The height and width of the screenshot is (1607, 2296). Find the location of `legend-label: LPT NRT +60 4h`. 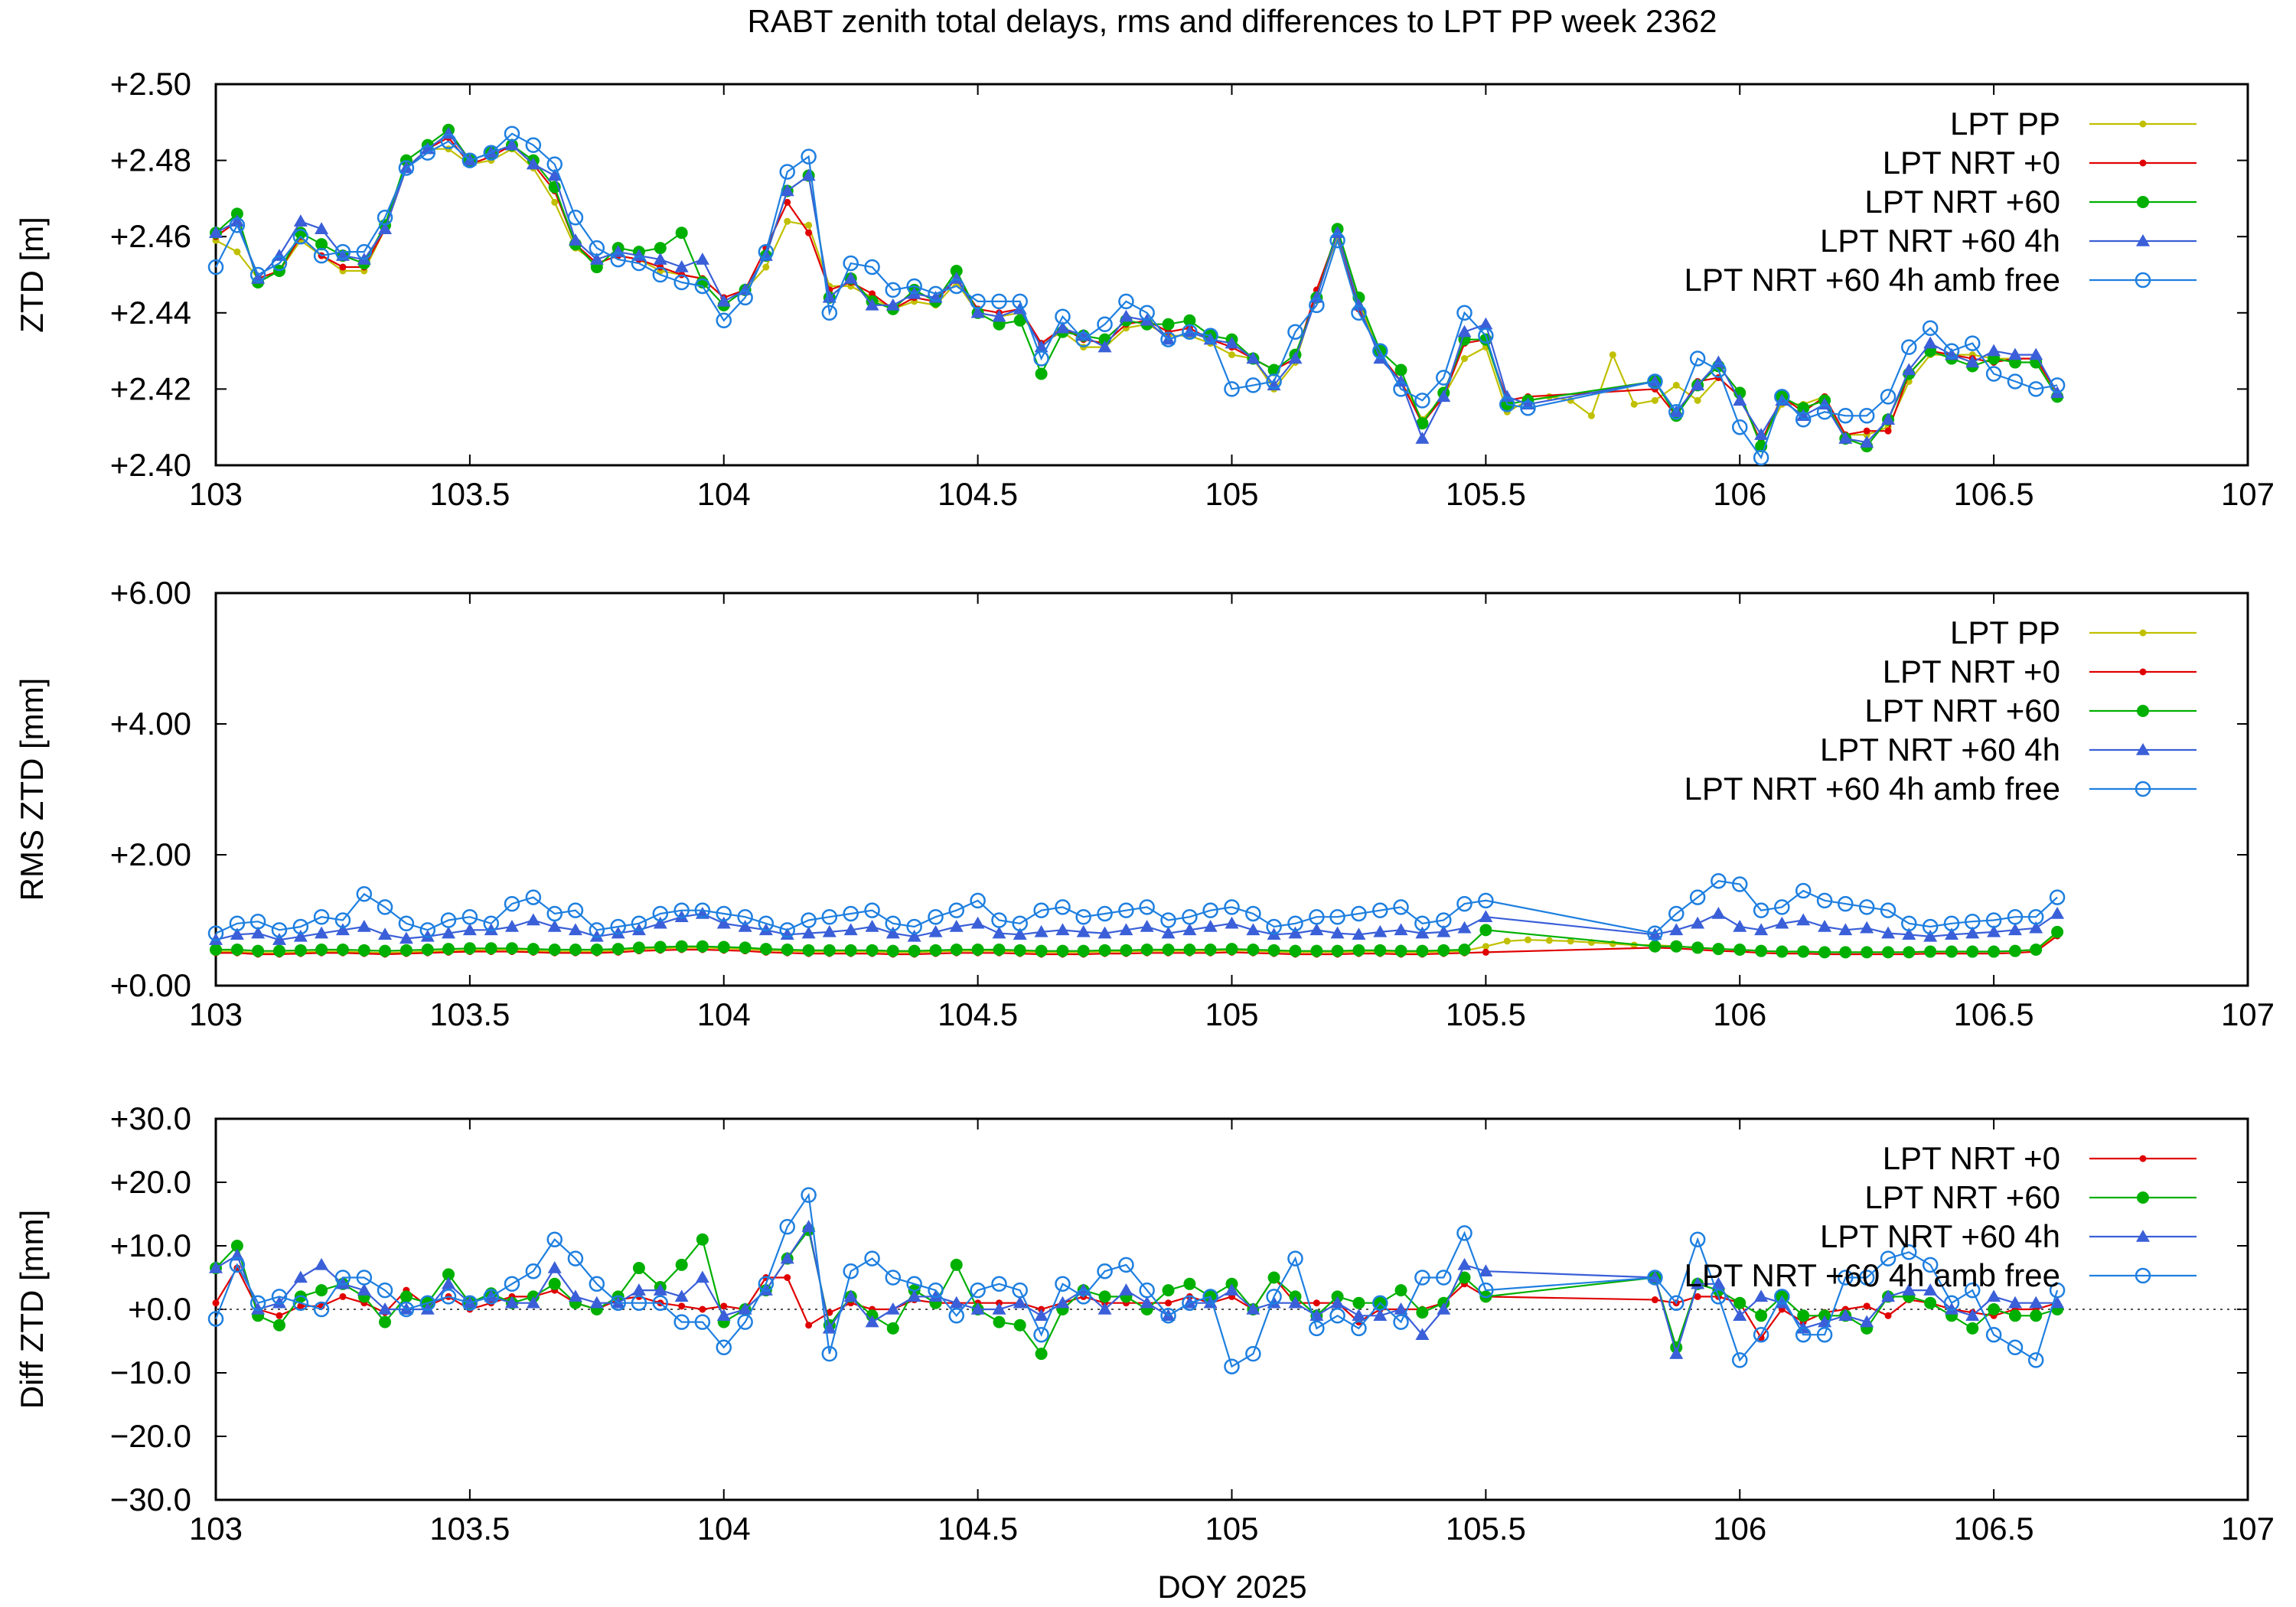

legend-label: LPT NRT +60 4h is located at coordinates (1940, 1236).